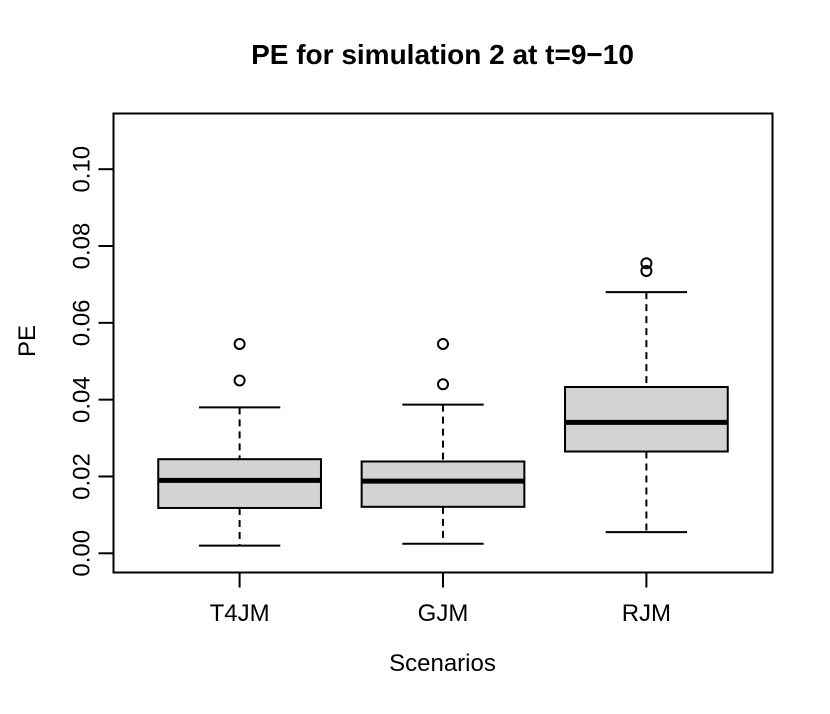 The height and width of the screenshot is (714, 830). I want to click on iqr-box-GJM, so click(443, 484).